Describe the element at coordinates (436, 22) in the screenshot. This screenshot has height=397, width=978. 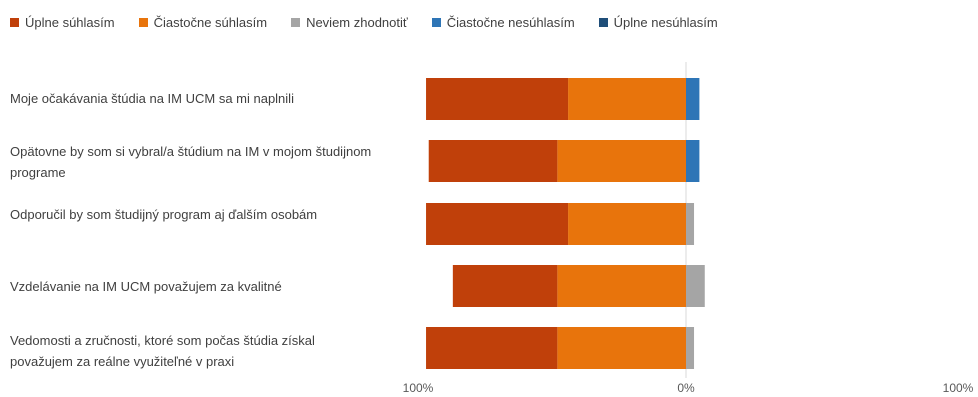
I see `legend-swatch-ciastocne-nesuhlasim` at that location.